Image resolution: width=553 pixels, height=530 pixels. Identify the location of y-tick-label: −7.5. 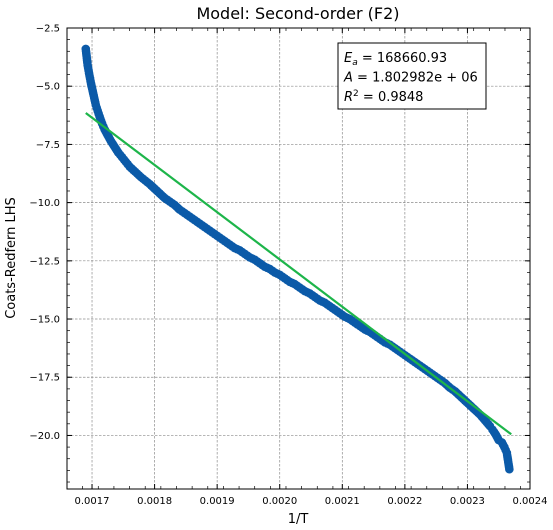
(48, 145).